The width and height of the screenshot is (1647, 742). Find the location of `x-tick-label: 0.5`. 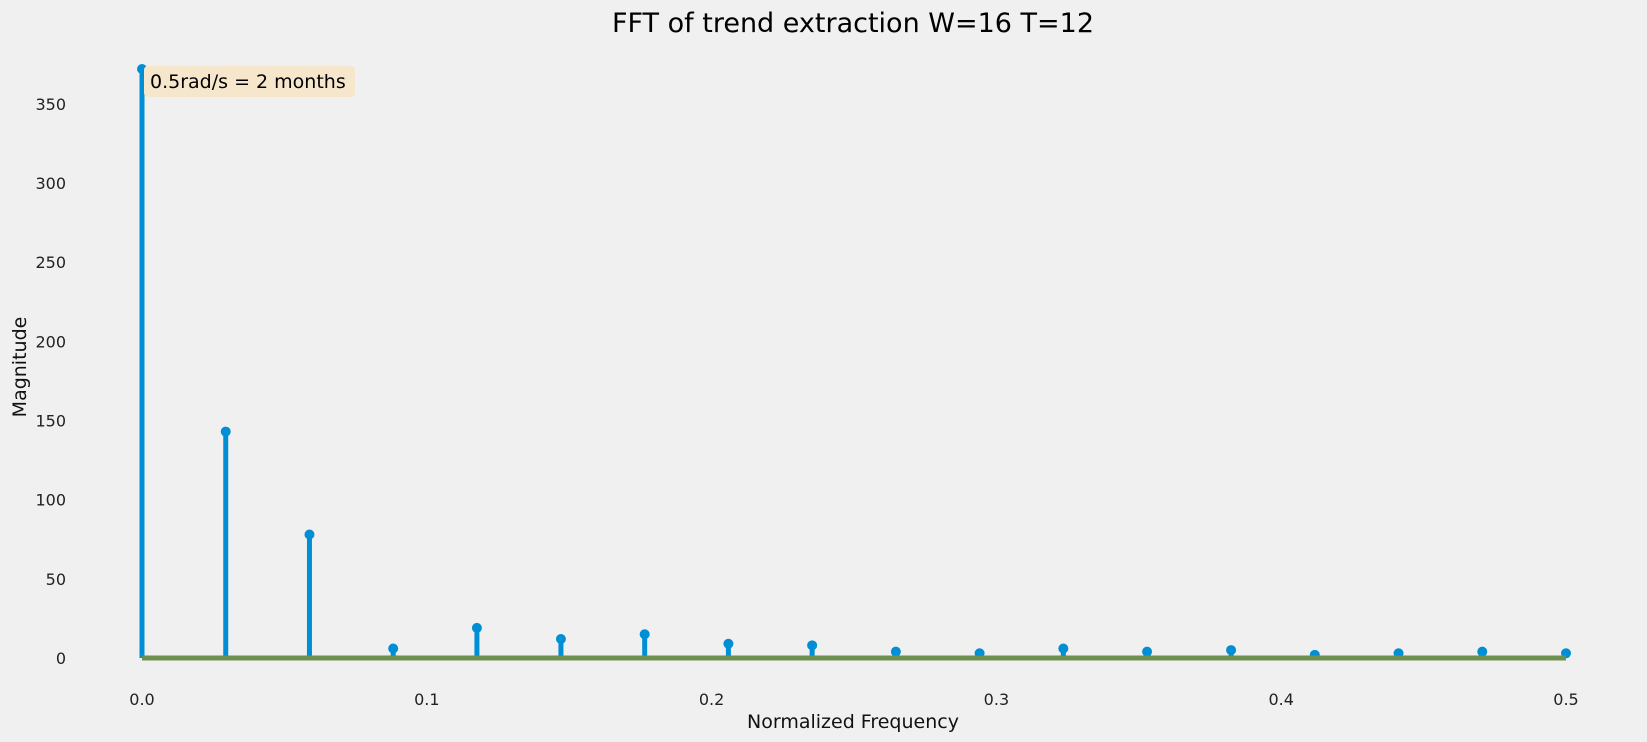

x-tick-label: 0.5 is located at coordinates (1565, 699).